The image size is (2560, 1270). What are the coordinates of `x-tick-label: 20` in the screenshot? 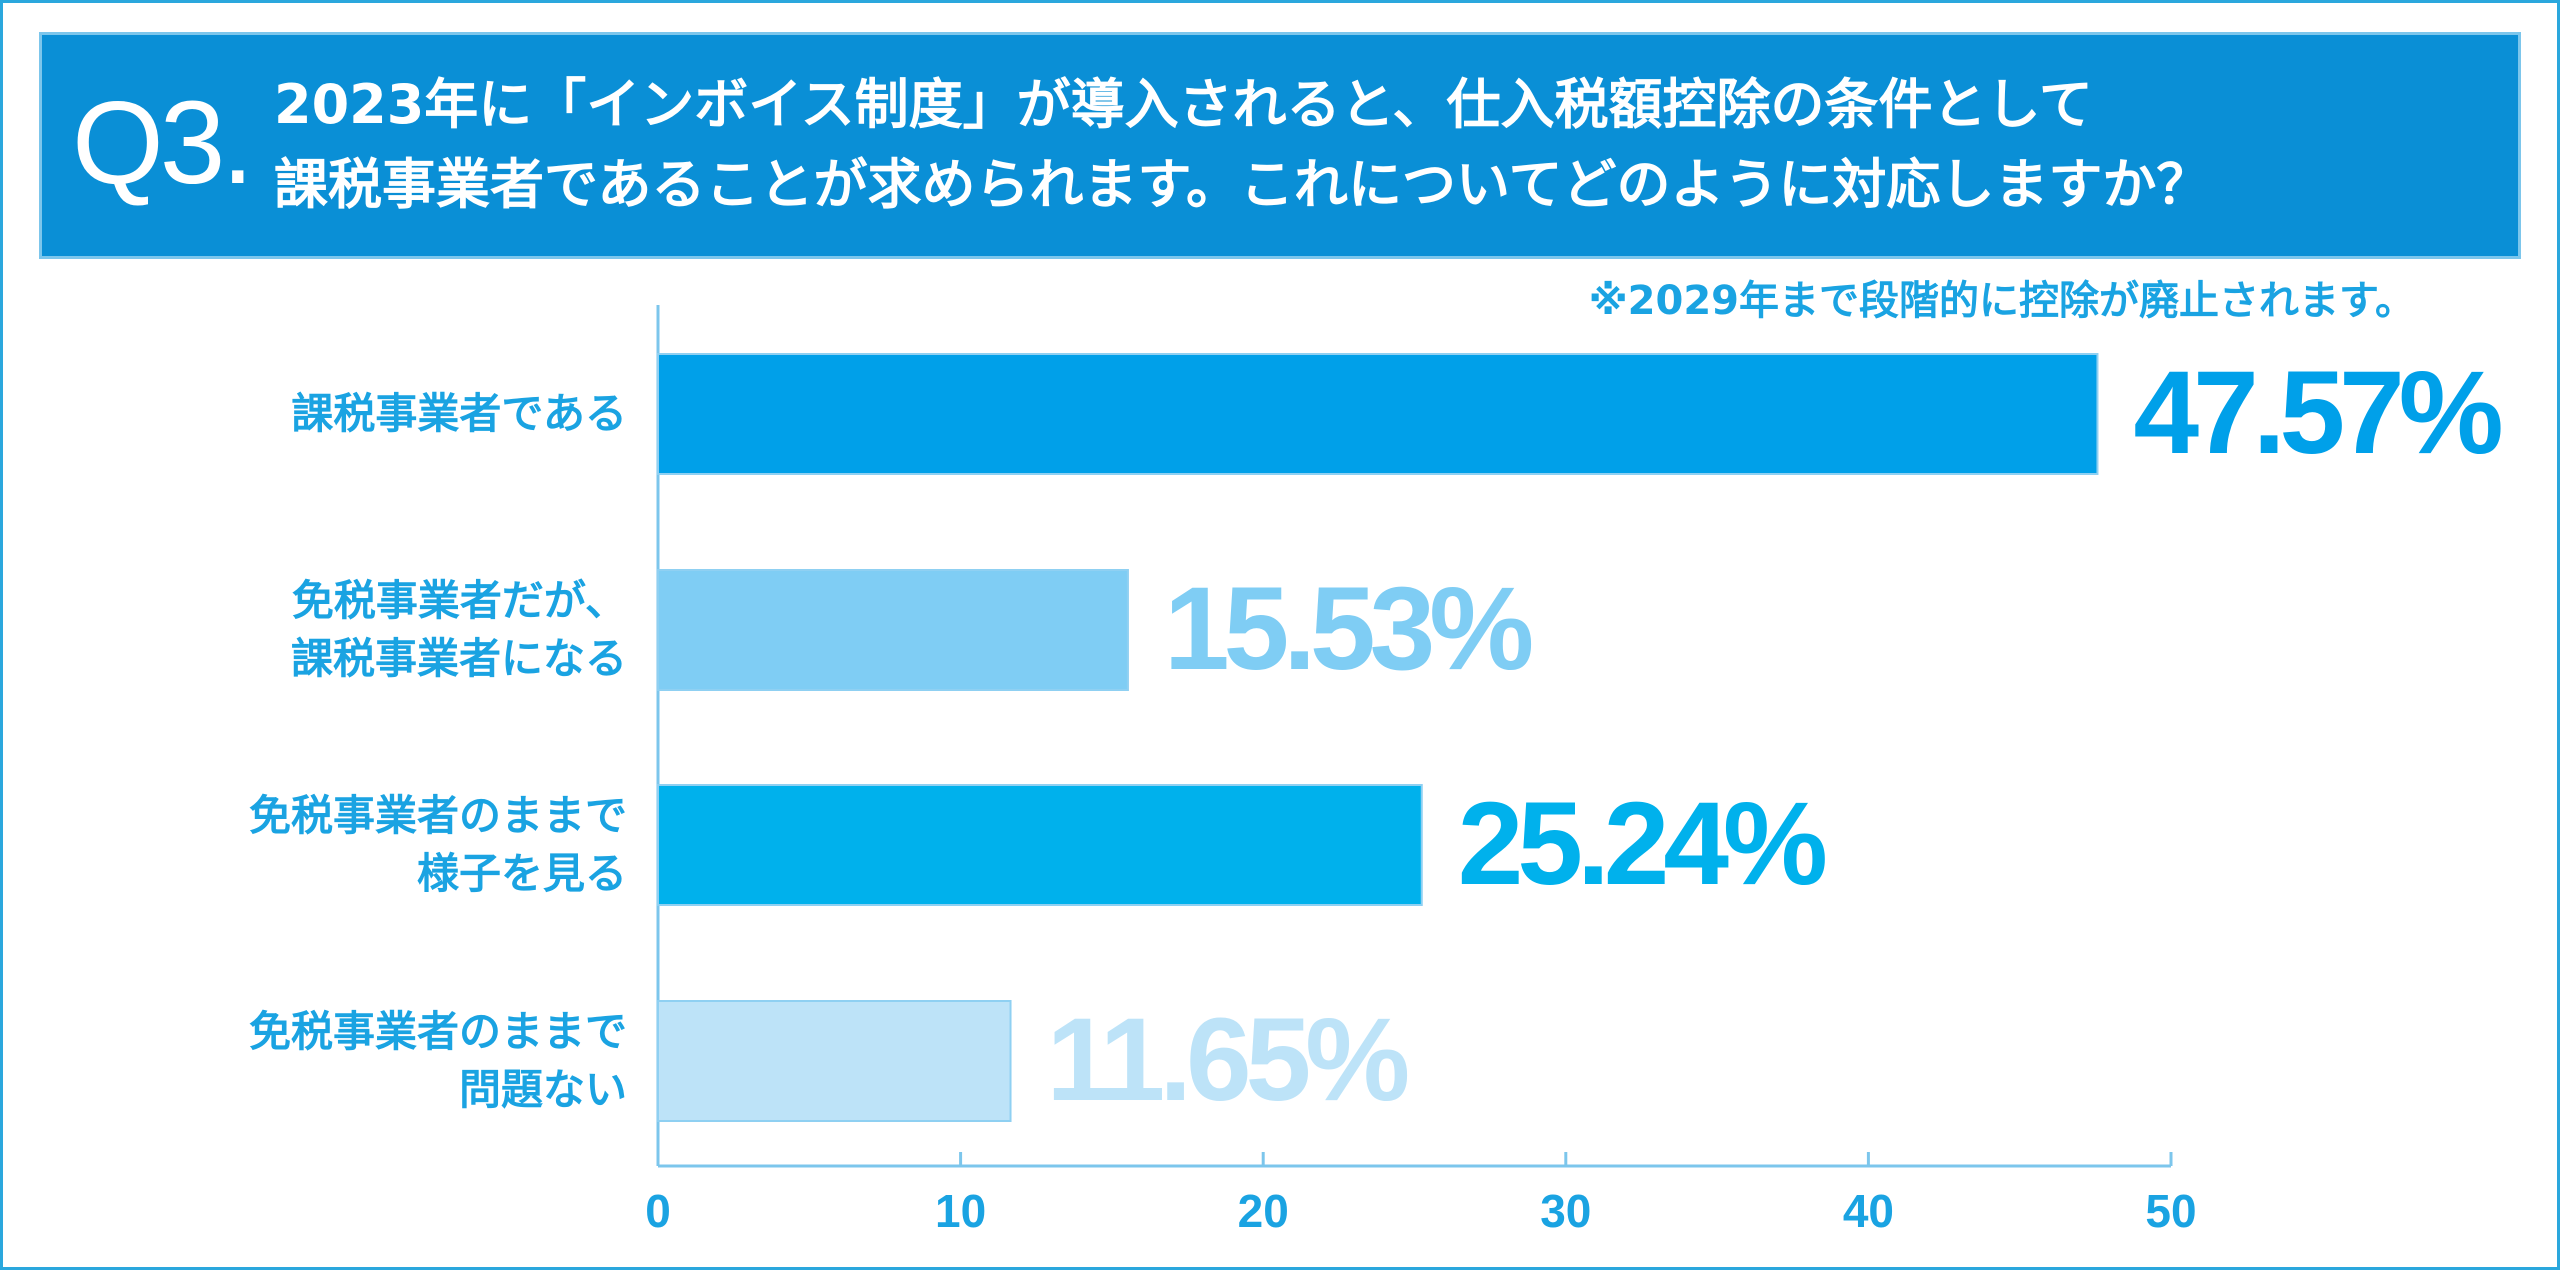 It's located at (1263, 1211).